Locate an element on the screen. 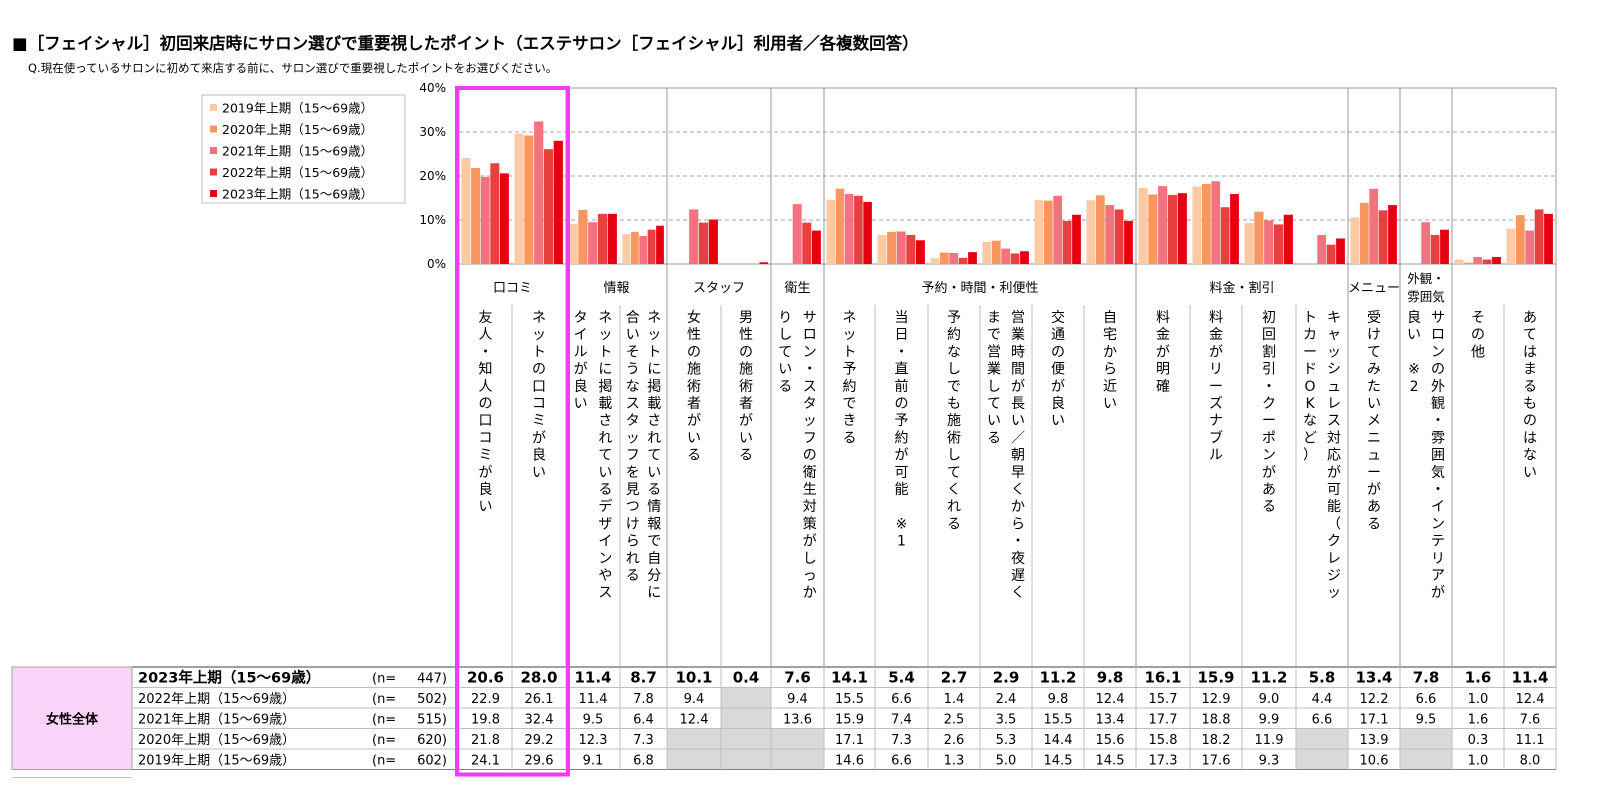 This screenshot has width=1600, height=796. group-label: 雰囲気 is located at coordinates (1426, 296).